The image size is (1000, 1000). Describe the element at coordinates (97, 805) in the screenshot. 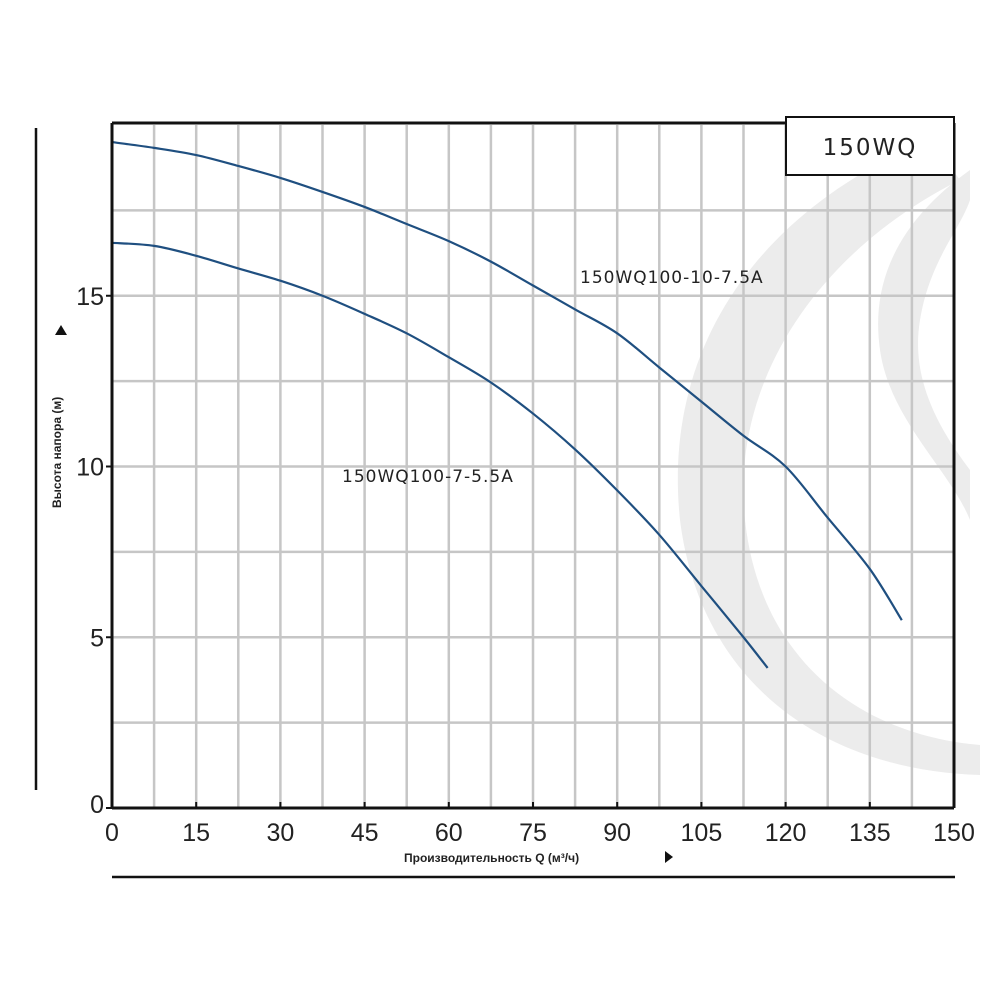

I see `y-tick-label: 0` at that location.